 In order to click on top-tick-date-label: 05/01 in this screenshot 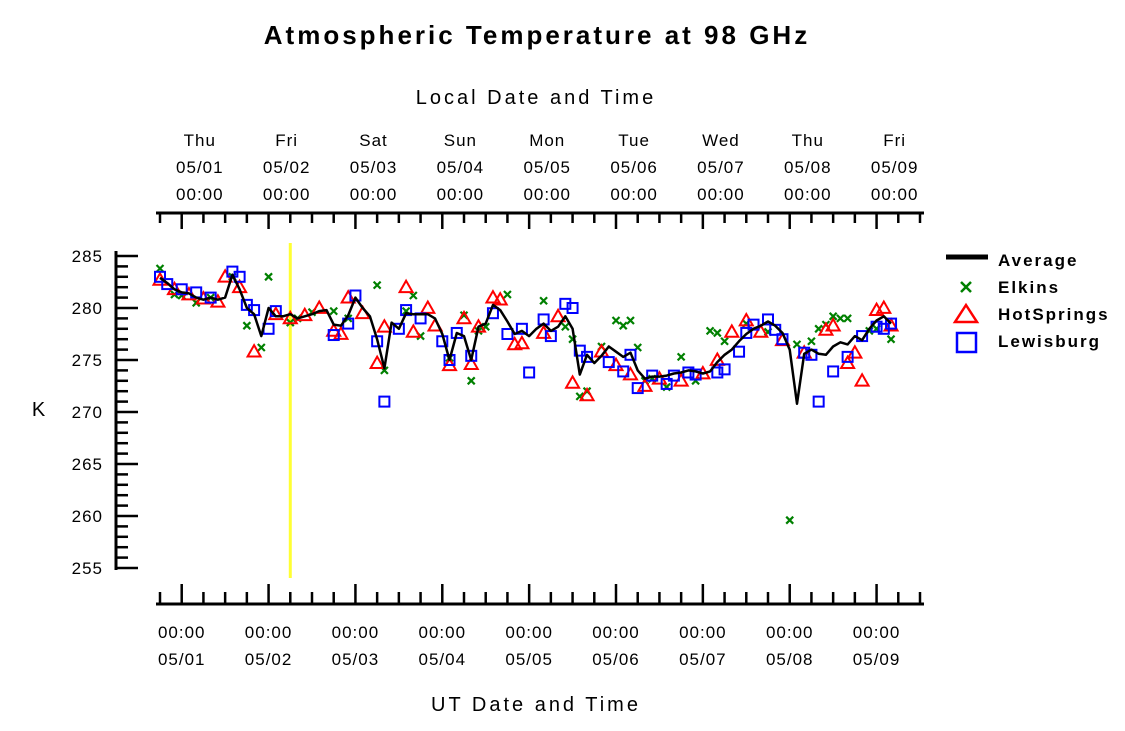, I will do `click(200, 167)`.